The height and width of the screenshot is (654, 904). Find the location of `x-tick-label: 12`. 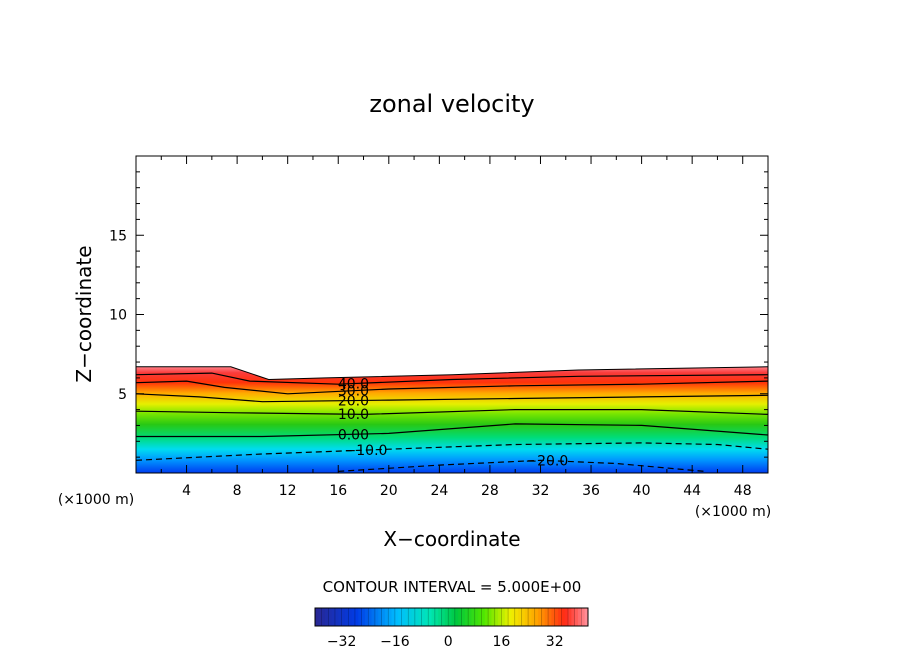

x-tick-label: 12 is located at coordinates (288, 491).